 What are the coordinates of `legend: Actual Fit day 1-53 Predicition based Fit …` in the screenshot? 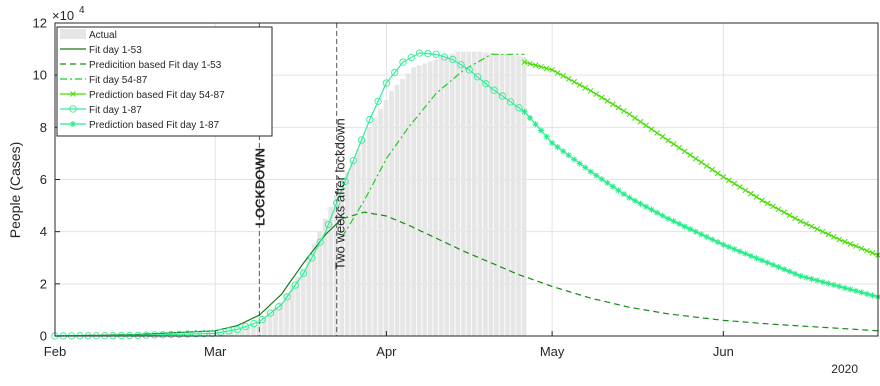 It's located at (164, 81).